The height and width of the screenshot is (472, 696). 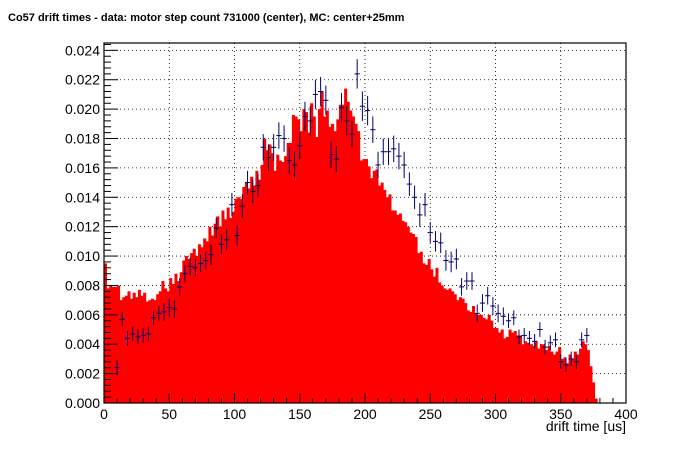 What do you see at coordinates (82, 315) in the screenshot?
I see `y-tick-label: 0.006` at bounding box center [82, 315].